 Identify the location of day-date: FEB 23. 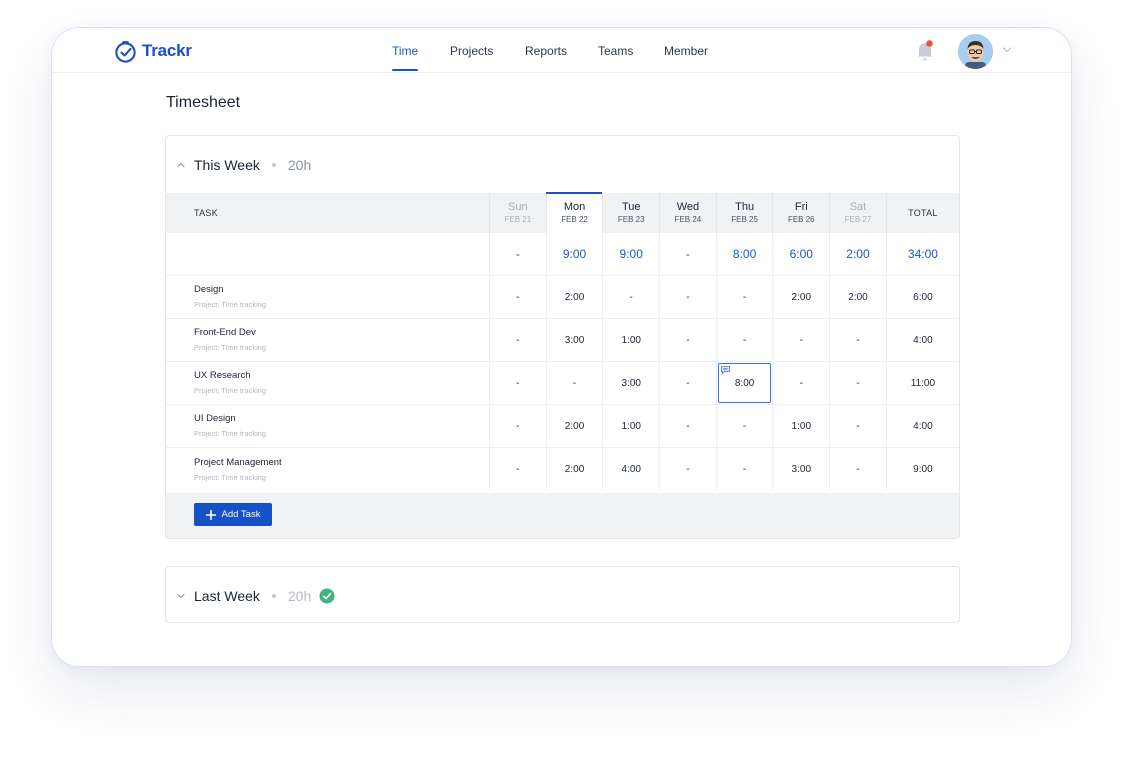
(631, 219).